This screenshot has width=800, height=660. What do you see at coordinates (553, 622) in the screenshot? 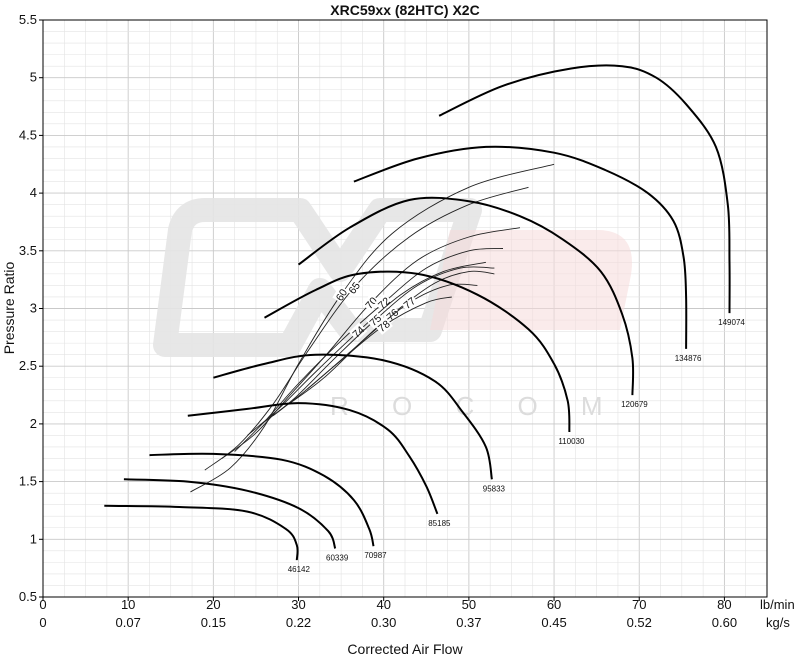
I see `x-tick-label-secondary: 0.45` at bounding box center [553, 622].